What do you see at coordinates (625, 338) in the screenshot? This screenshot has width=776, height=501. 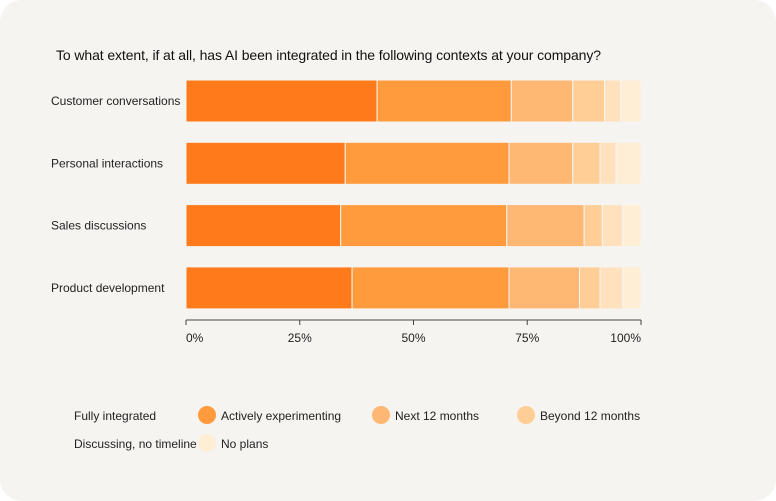 I see `x-tick-label: 100%` at bounding box center [625, 338].